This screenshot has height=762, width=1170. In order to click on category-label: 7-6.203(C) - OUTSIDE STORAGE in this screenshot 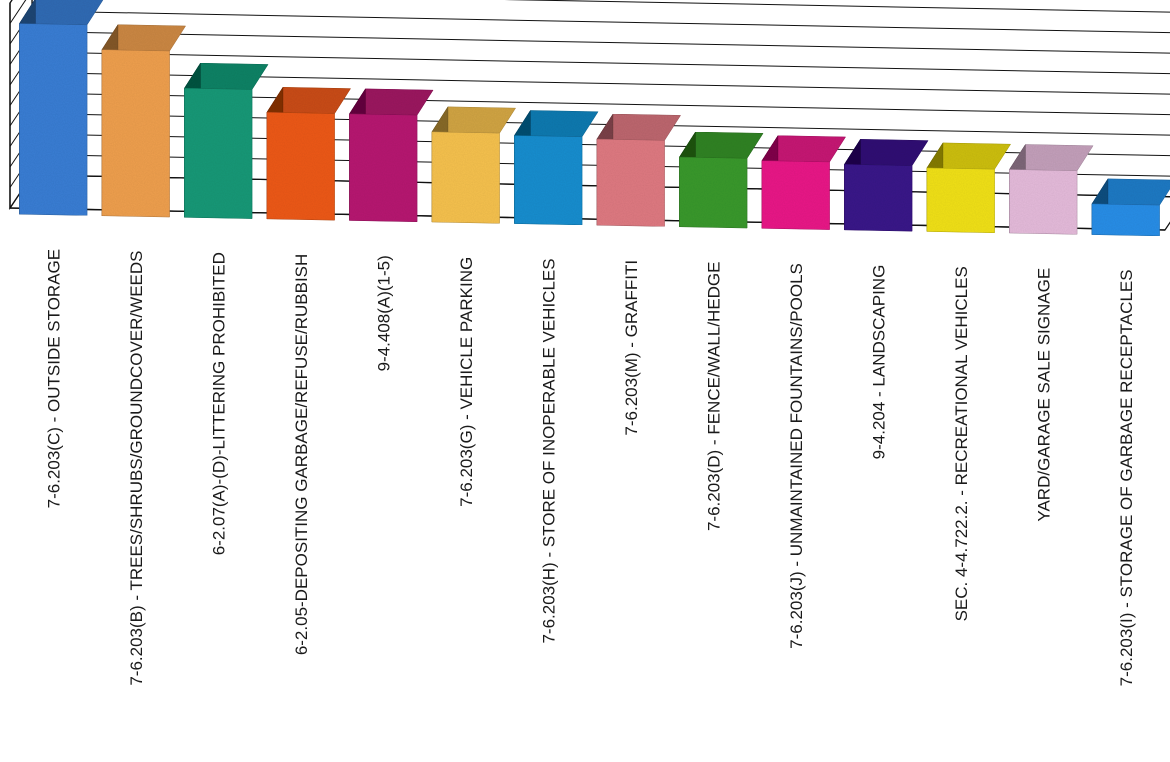, I will do `click(53, 378)`.